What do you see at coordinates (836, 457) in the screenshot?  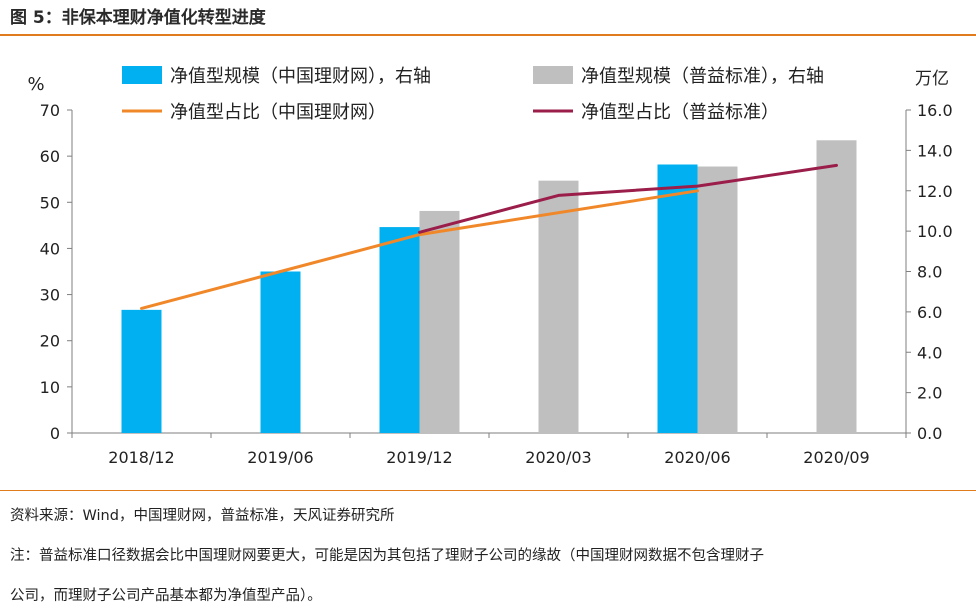 I see `x-tick-label: 2020/09` at bounding box center [836, 457].